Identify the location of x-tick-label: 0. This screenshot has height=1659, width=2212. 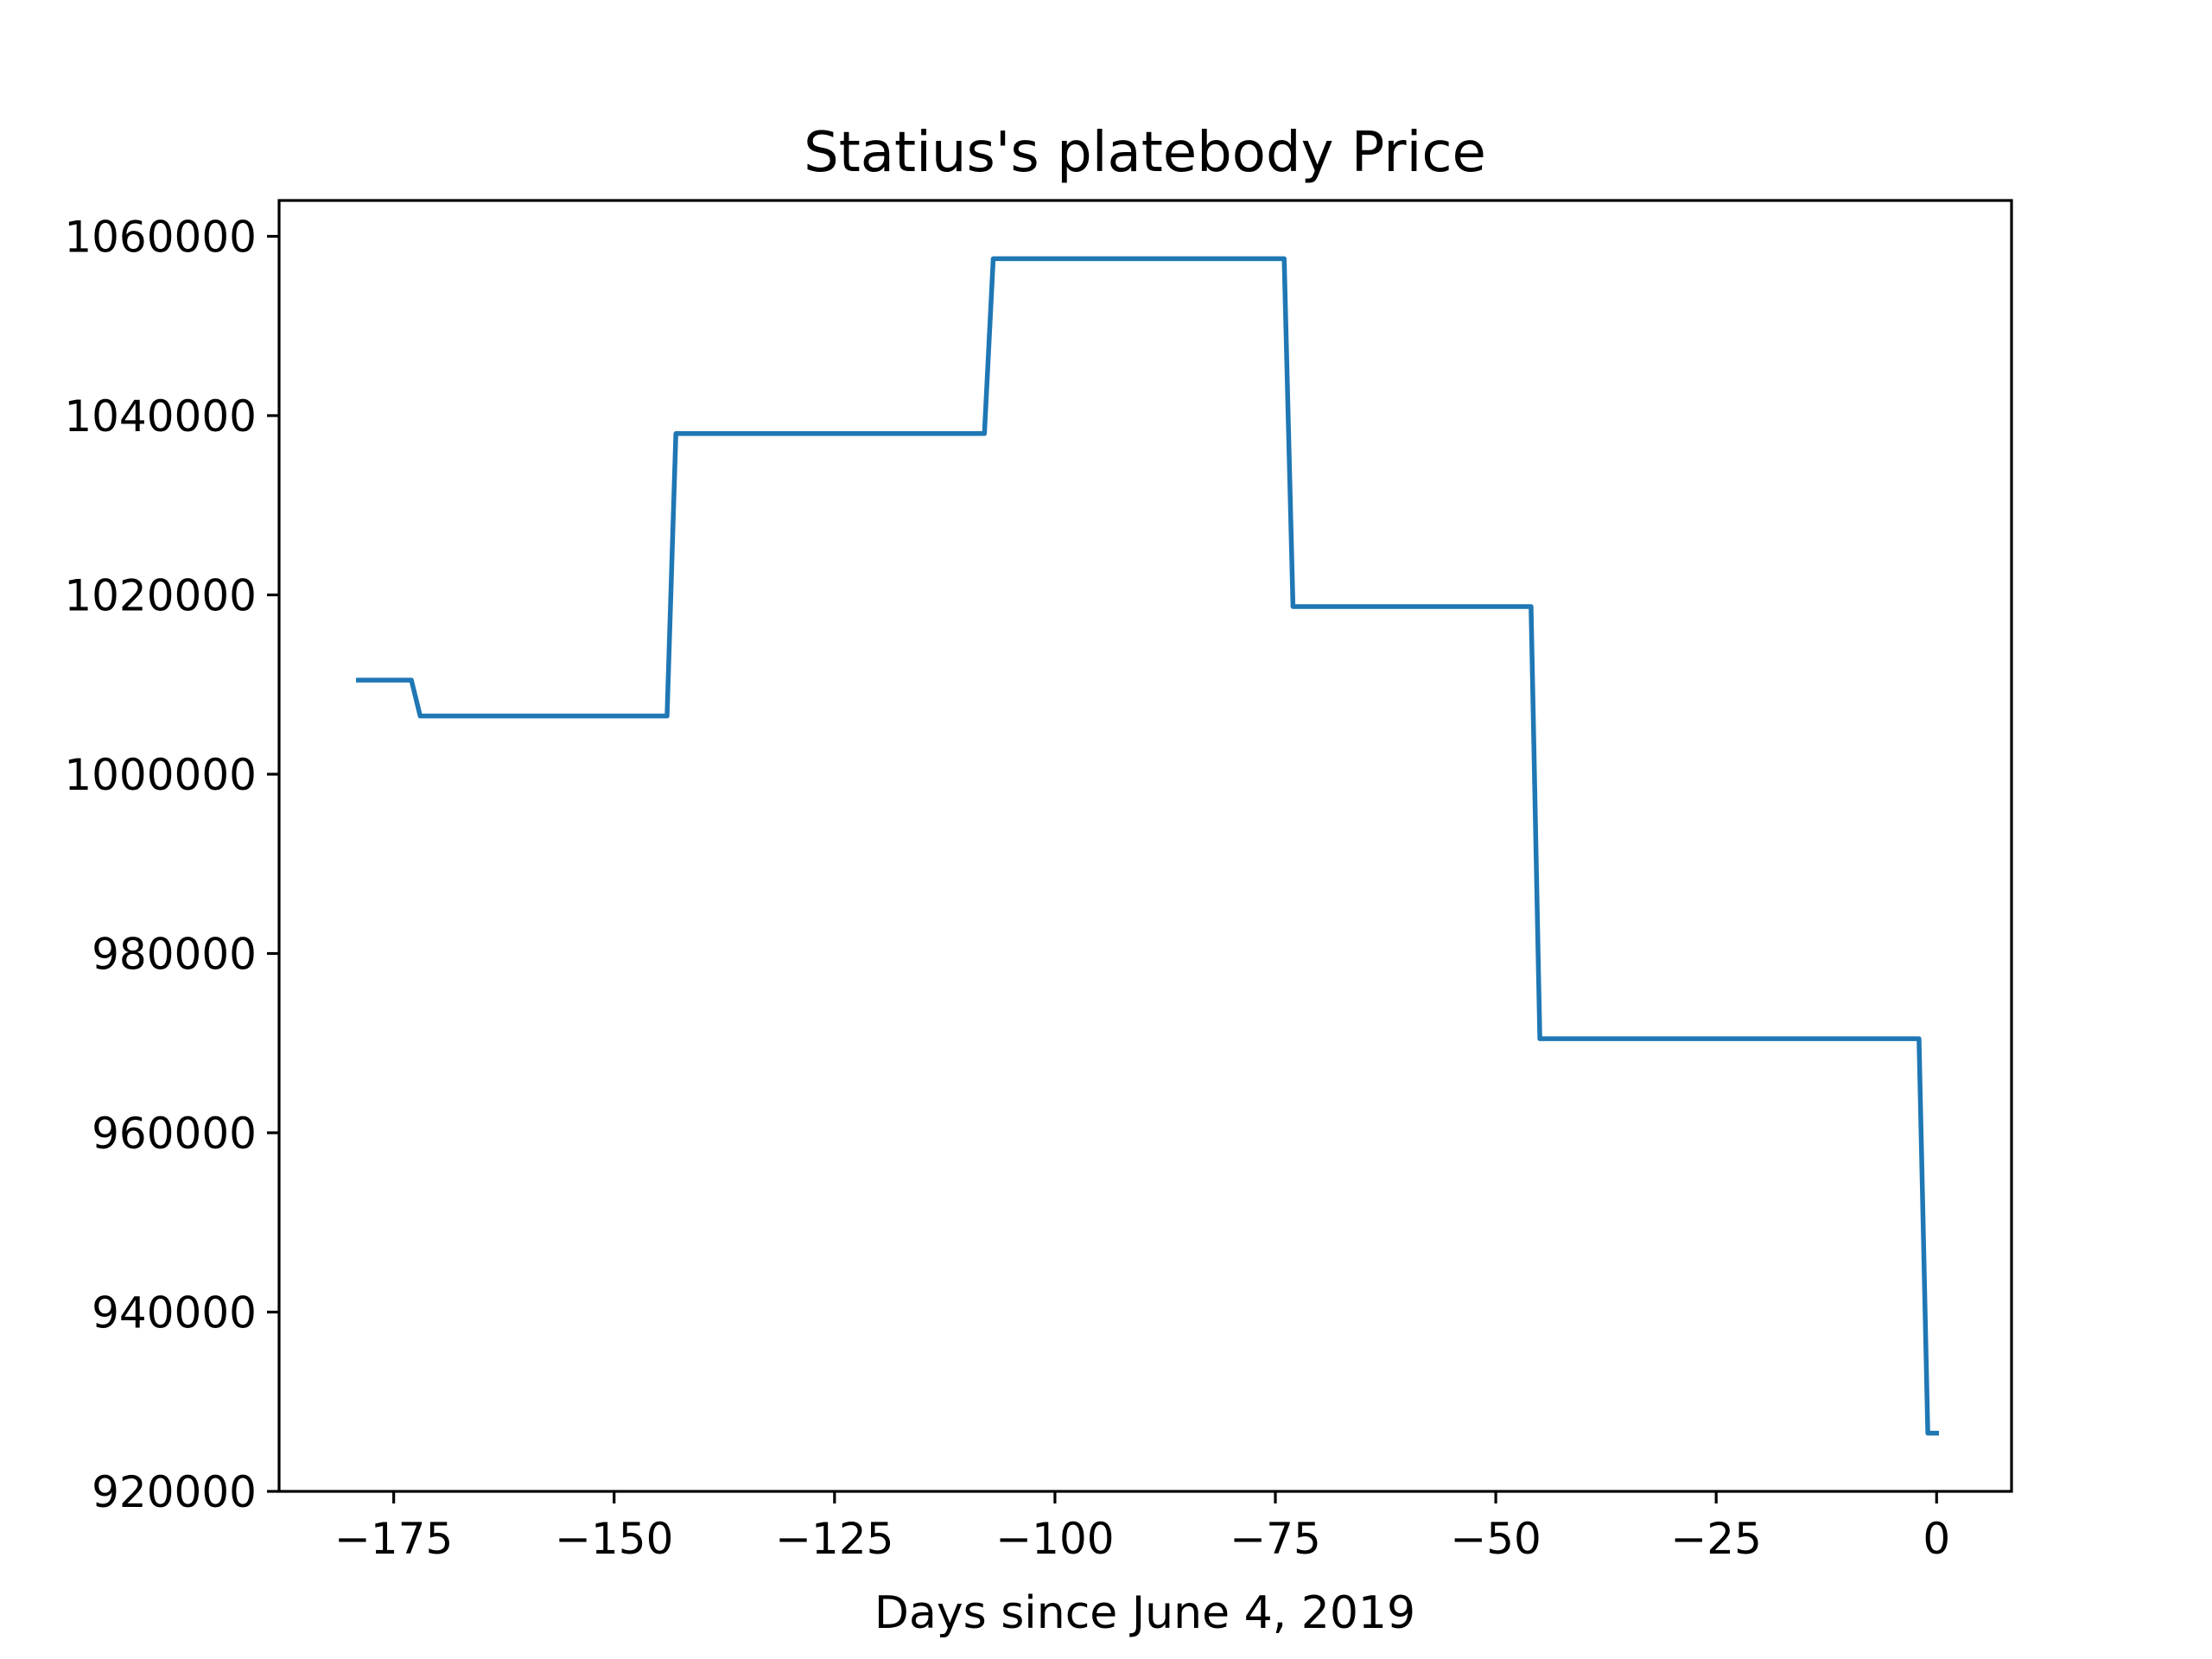
(1936, 1539).